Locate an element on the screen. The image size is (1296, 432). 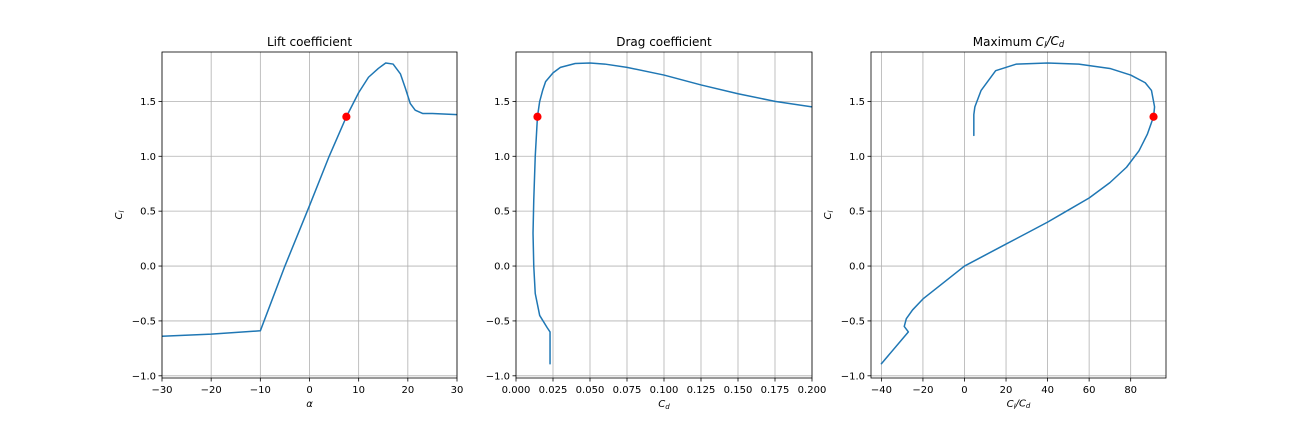
x-tick-label: 0.025 is located at coordinates (553, 390).